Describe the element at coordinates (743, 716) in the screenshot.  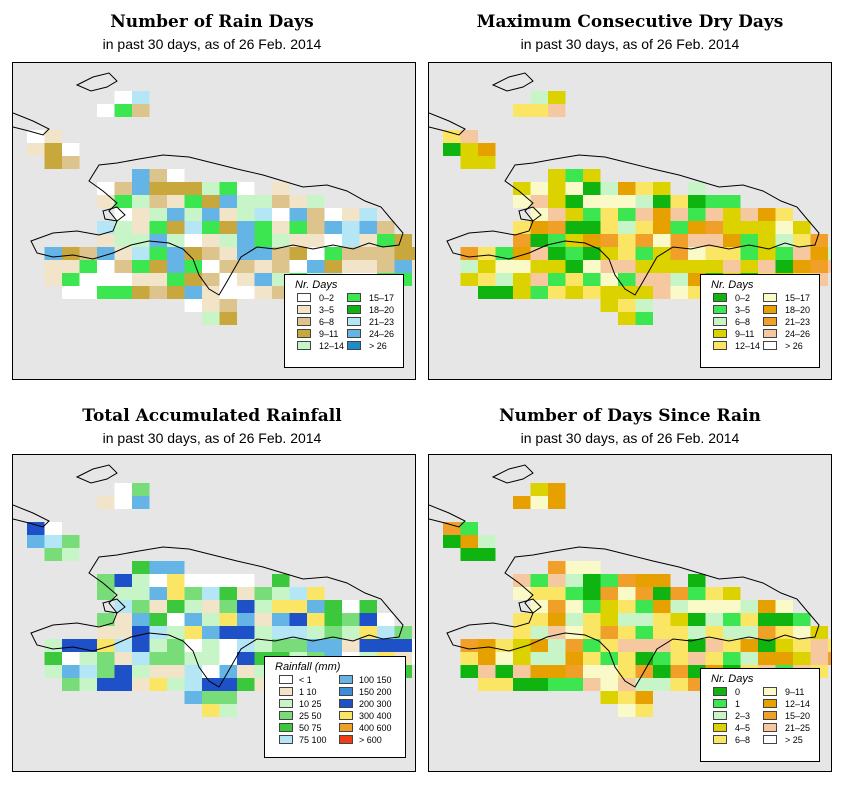
I see `legend-label: 2–3` at that location.